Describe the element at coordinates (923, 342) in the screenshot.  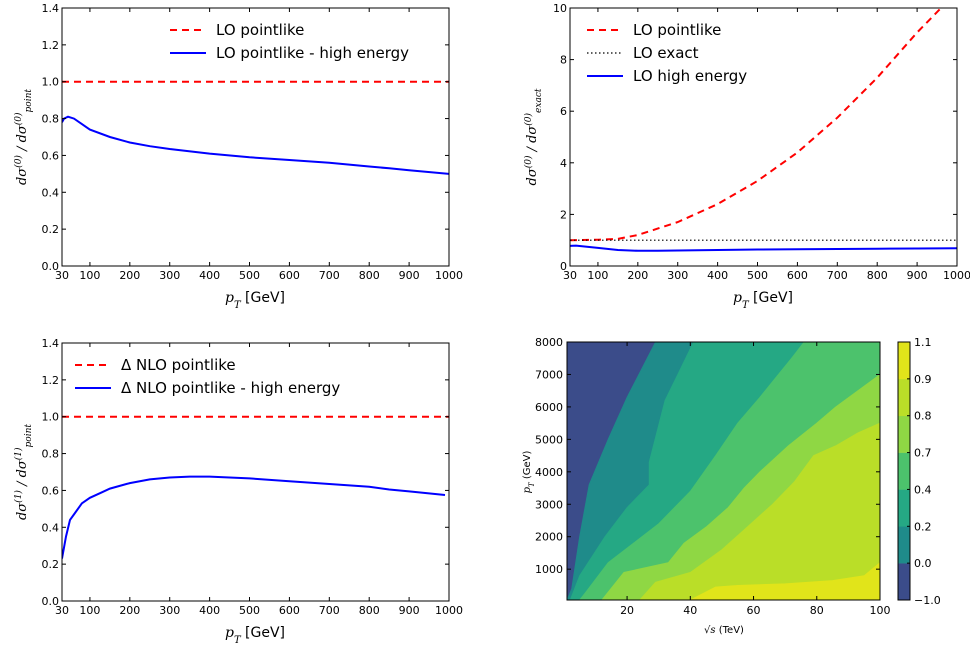
I see `colorbar-tick-label: 1.1` at that location.